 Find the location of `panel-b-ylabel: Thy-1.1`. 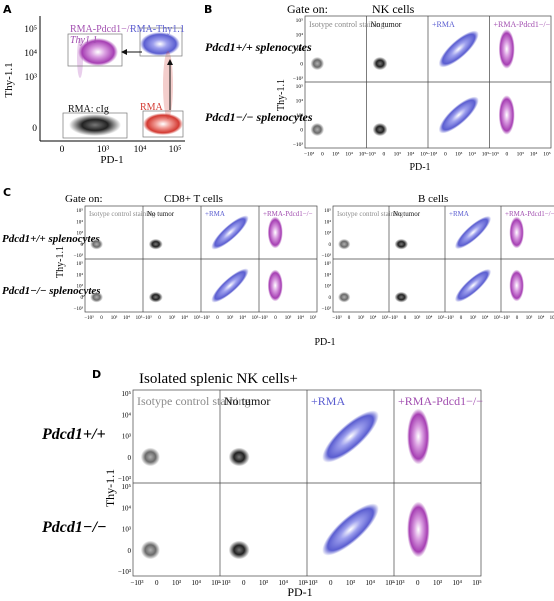

panel-b-ylabel: Thy-1.1 is located at coordinates (281, 95).